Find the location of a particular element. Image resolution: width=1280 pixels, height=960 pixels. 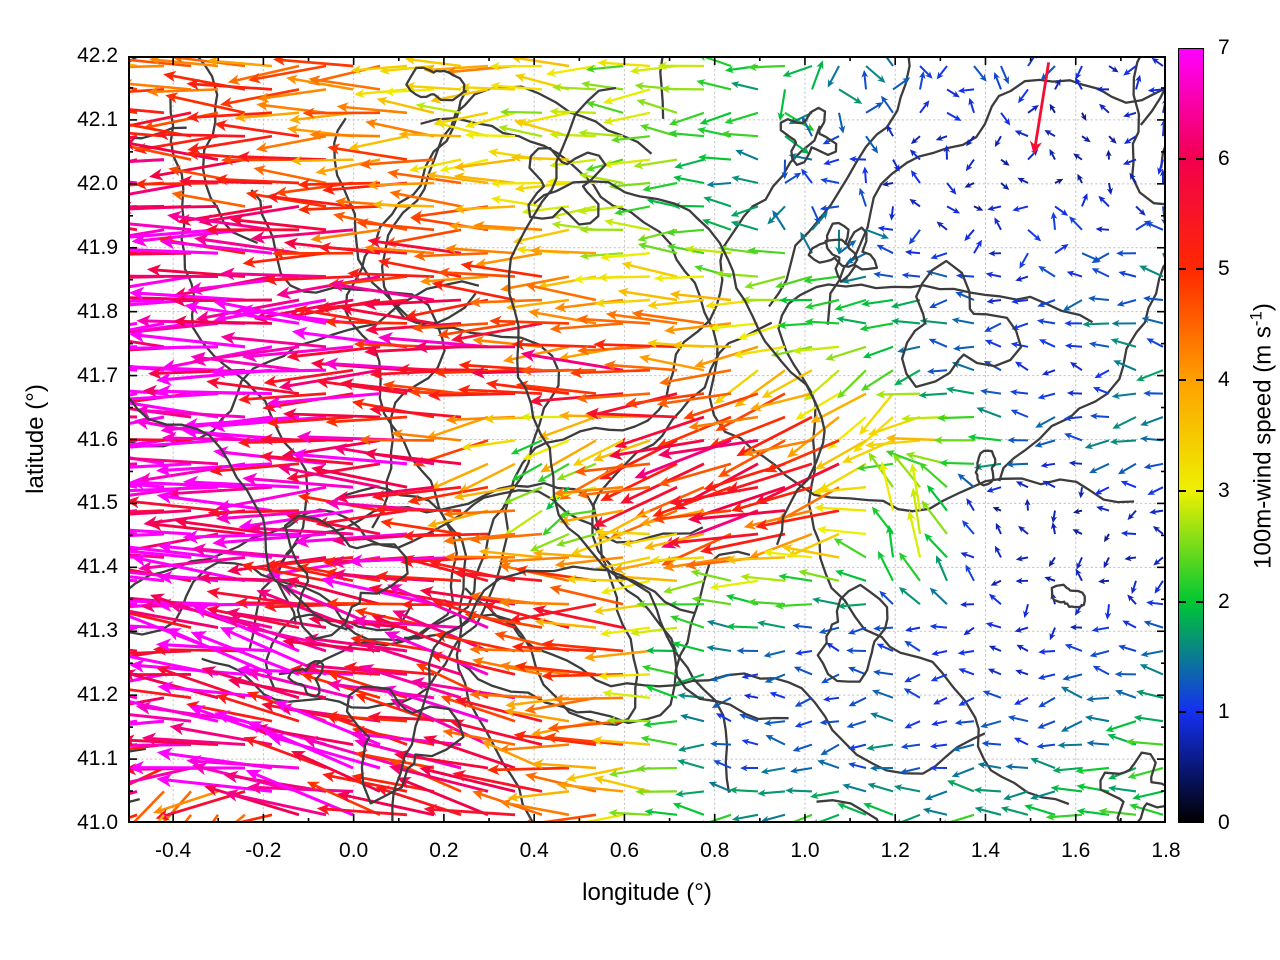

x-tick-label: -0.4 is located at coordinates (173, 850).